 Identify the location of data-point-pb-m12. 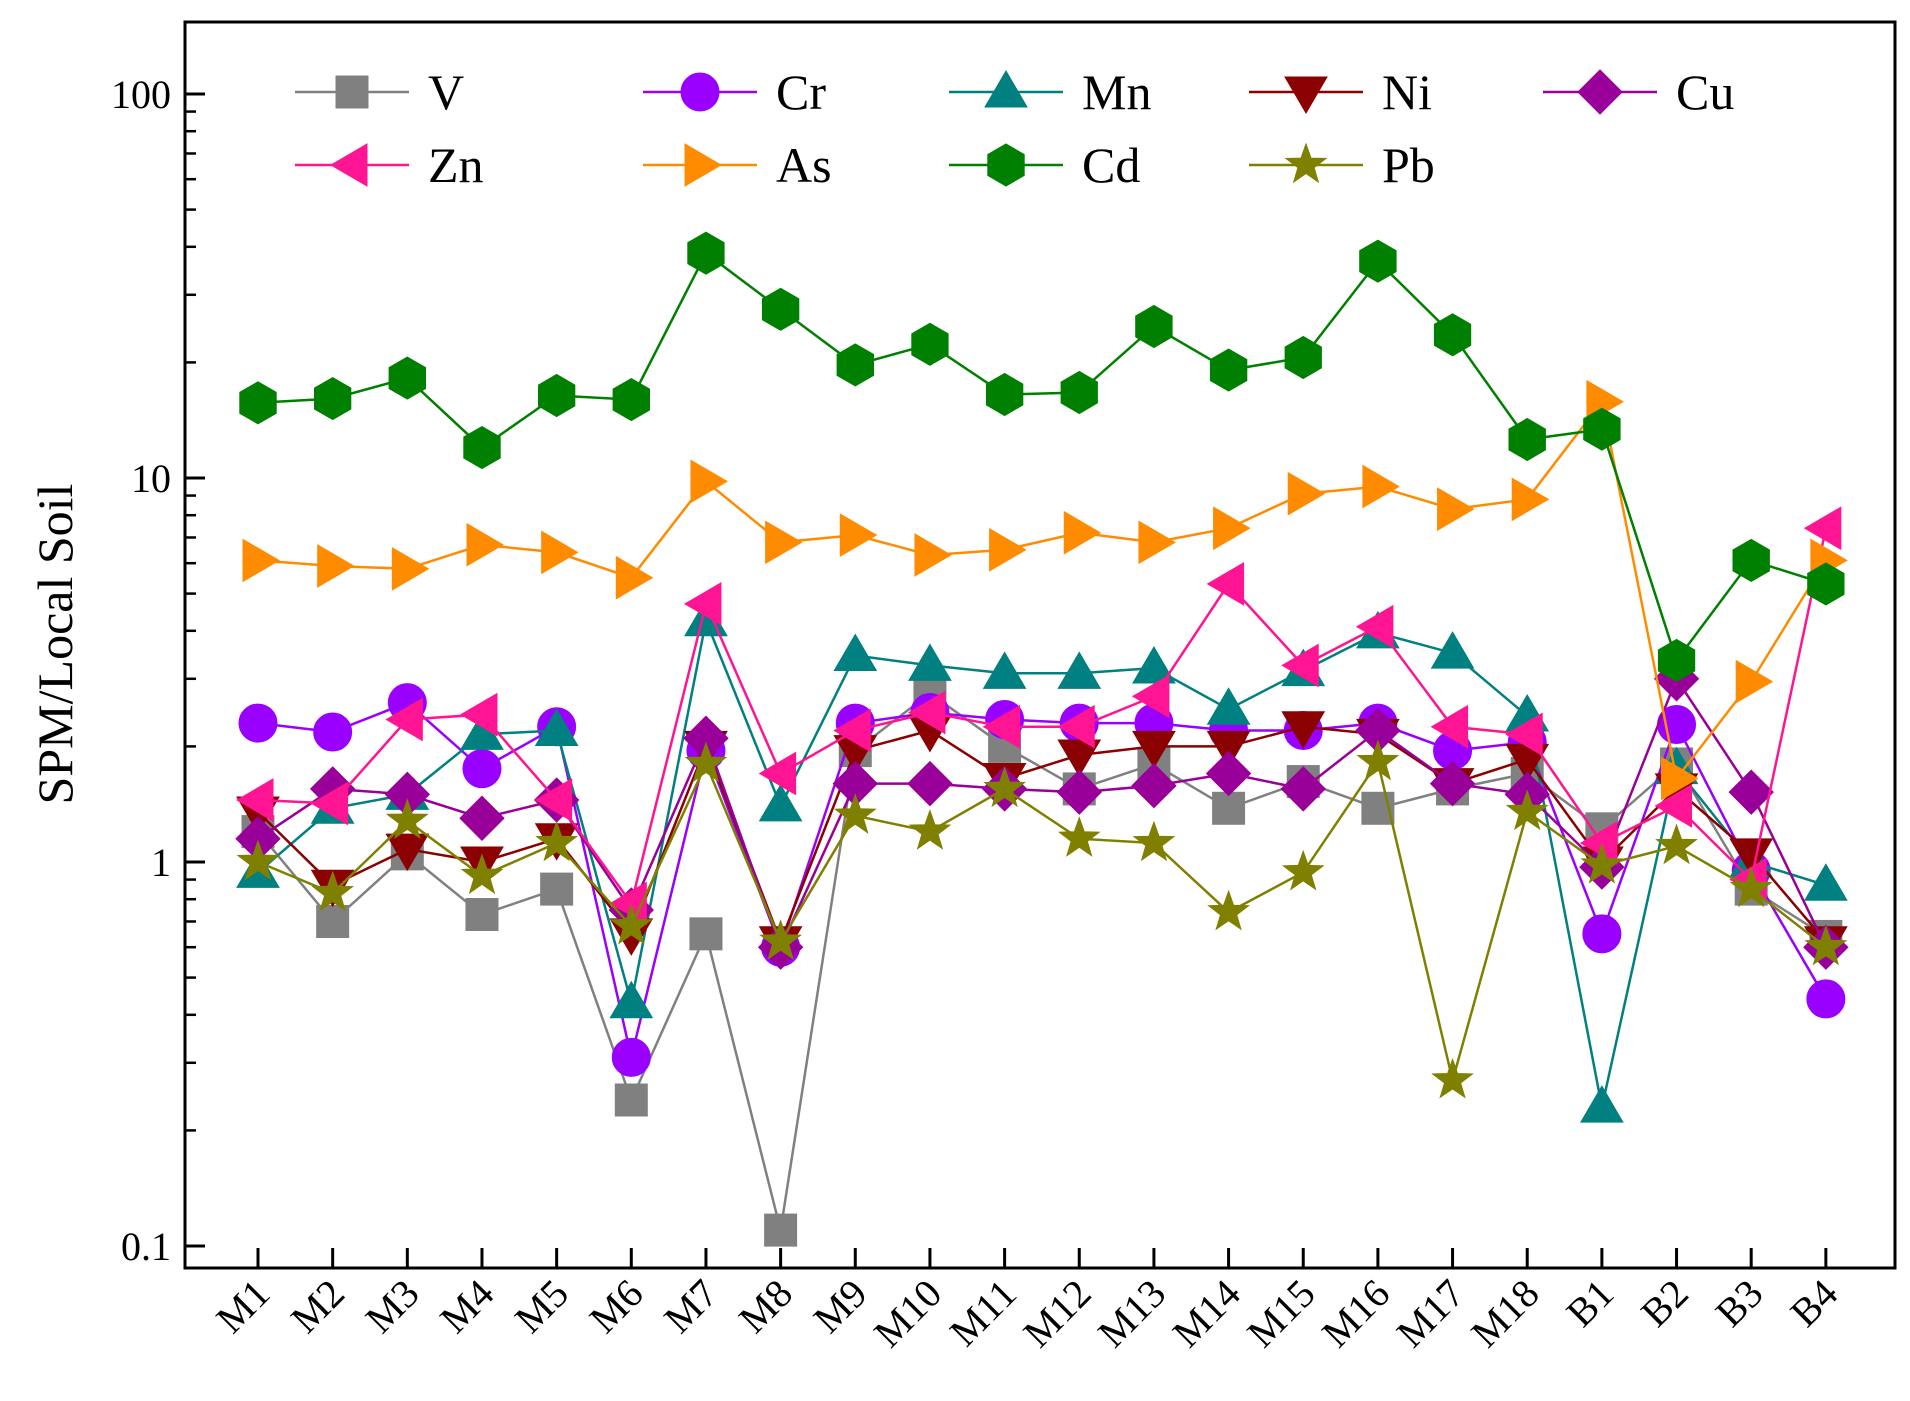
(1079, 836).